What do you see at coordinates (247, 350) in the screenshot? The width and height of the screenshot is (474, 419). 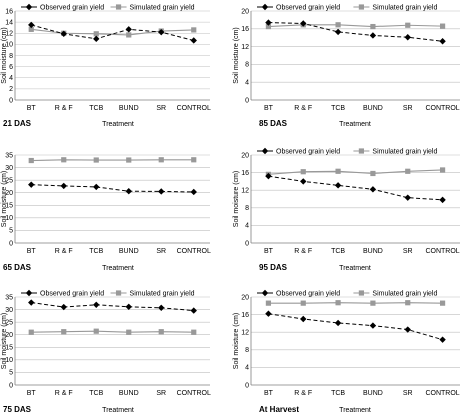 I see `y-tick-label: 8` at bounding box center [247, 350].